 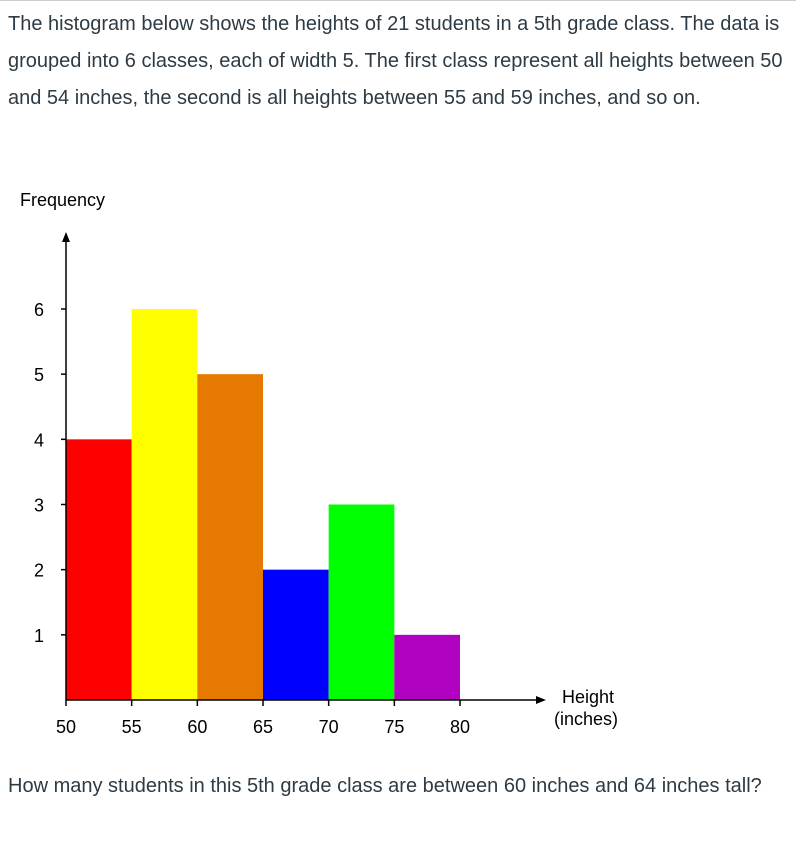 What do you see at coordinates (398, 0) in the screenshot?
I see `top-divider` at bounding box center [398, 0].